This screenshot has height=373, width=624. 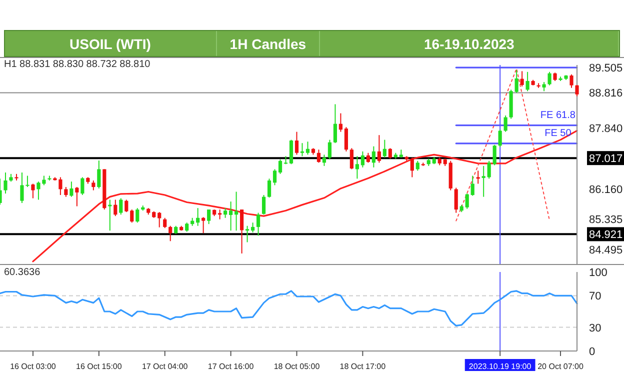 I want to click on chart-title: USOIL (WTI), so click(x=111, y=43).